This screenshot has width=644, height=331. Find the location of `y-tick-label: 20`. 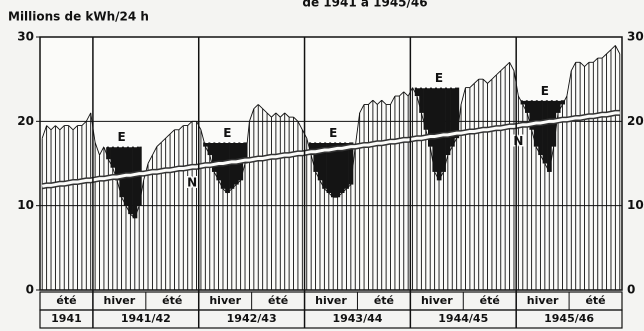

y-tick-label: 20 is located at coordinates (25, 121).